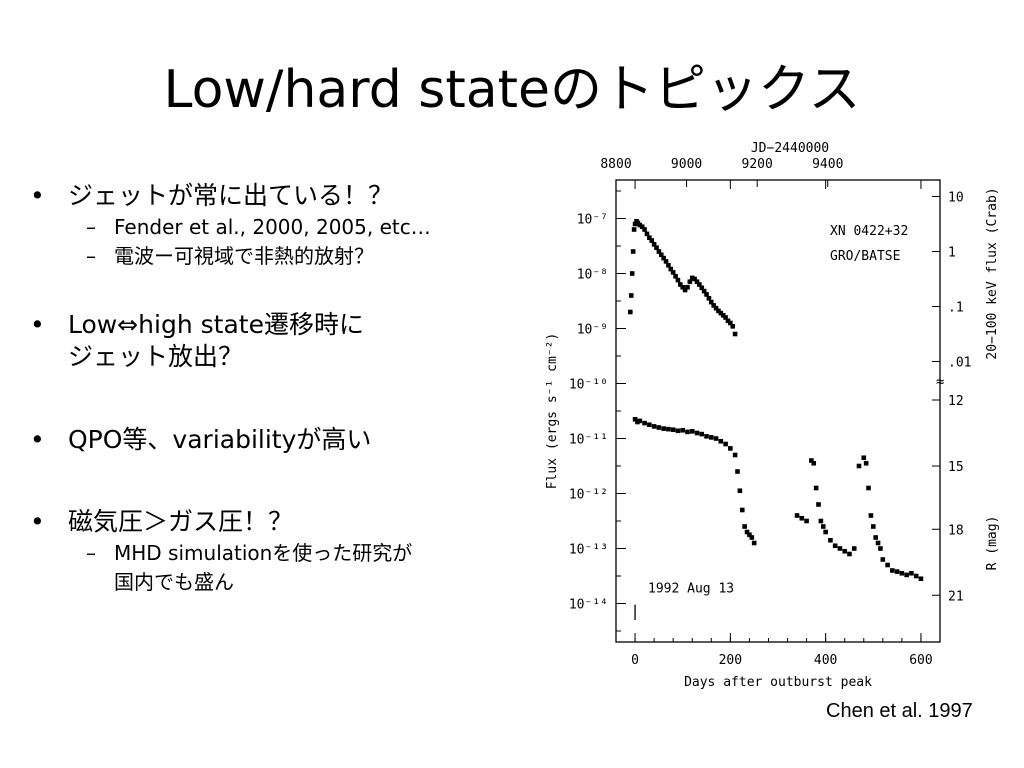  I want to click on annotation-instrument: GRO/BATSE, so click(865, 256).